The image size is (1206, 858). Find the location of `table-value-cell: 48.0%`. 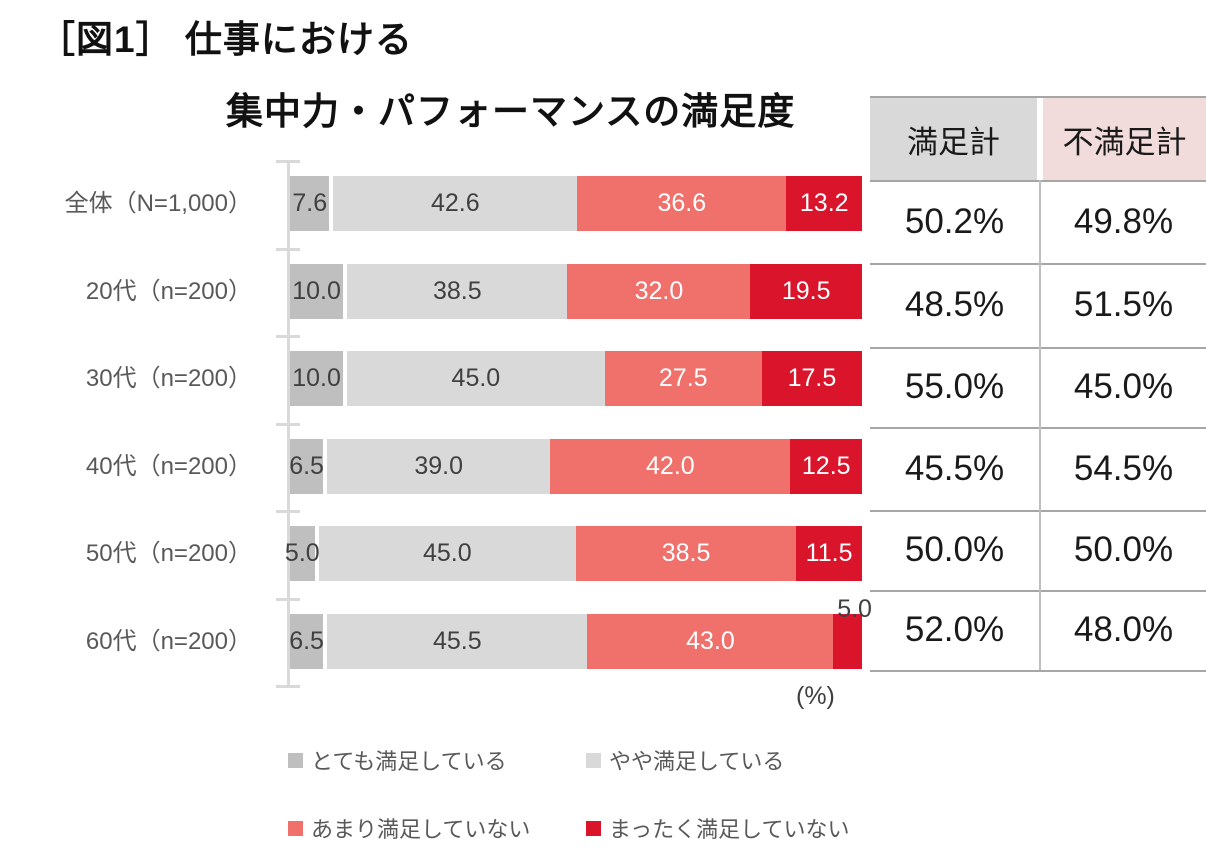

table-value-cell: 48.0% is located at coordinates (1123, 629).